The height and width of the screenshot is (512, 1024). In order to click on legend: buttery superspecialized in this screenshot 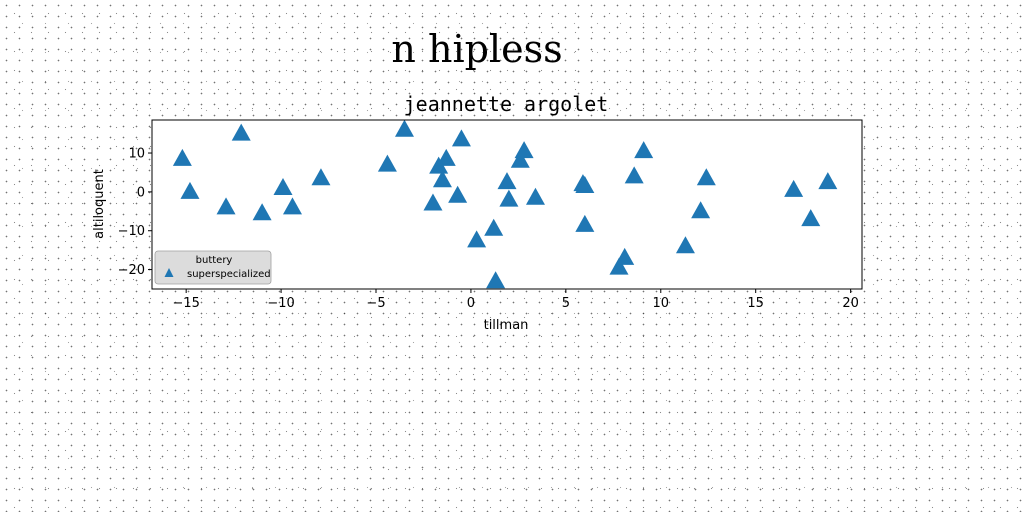, I will do `click(213, 267)`.